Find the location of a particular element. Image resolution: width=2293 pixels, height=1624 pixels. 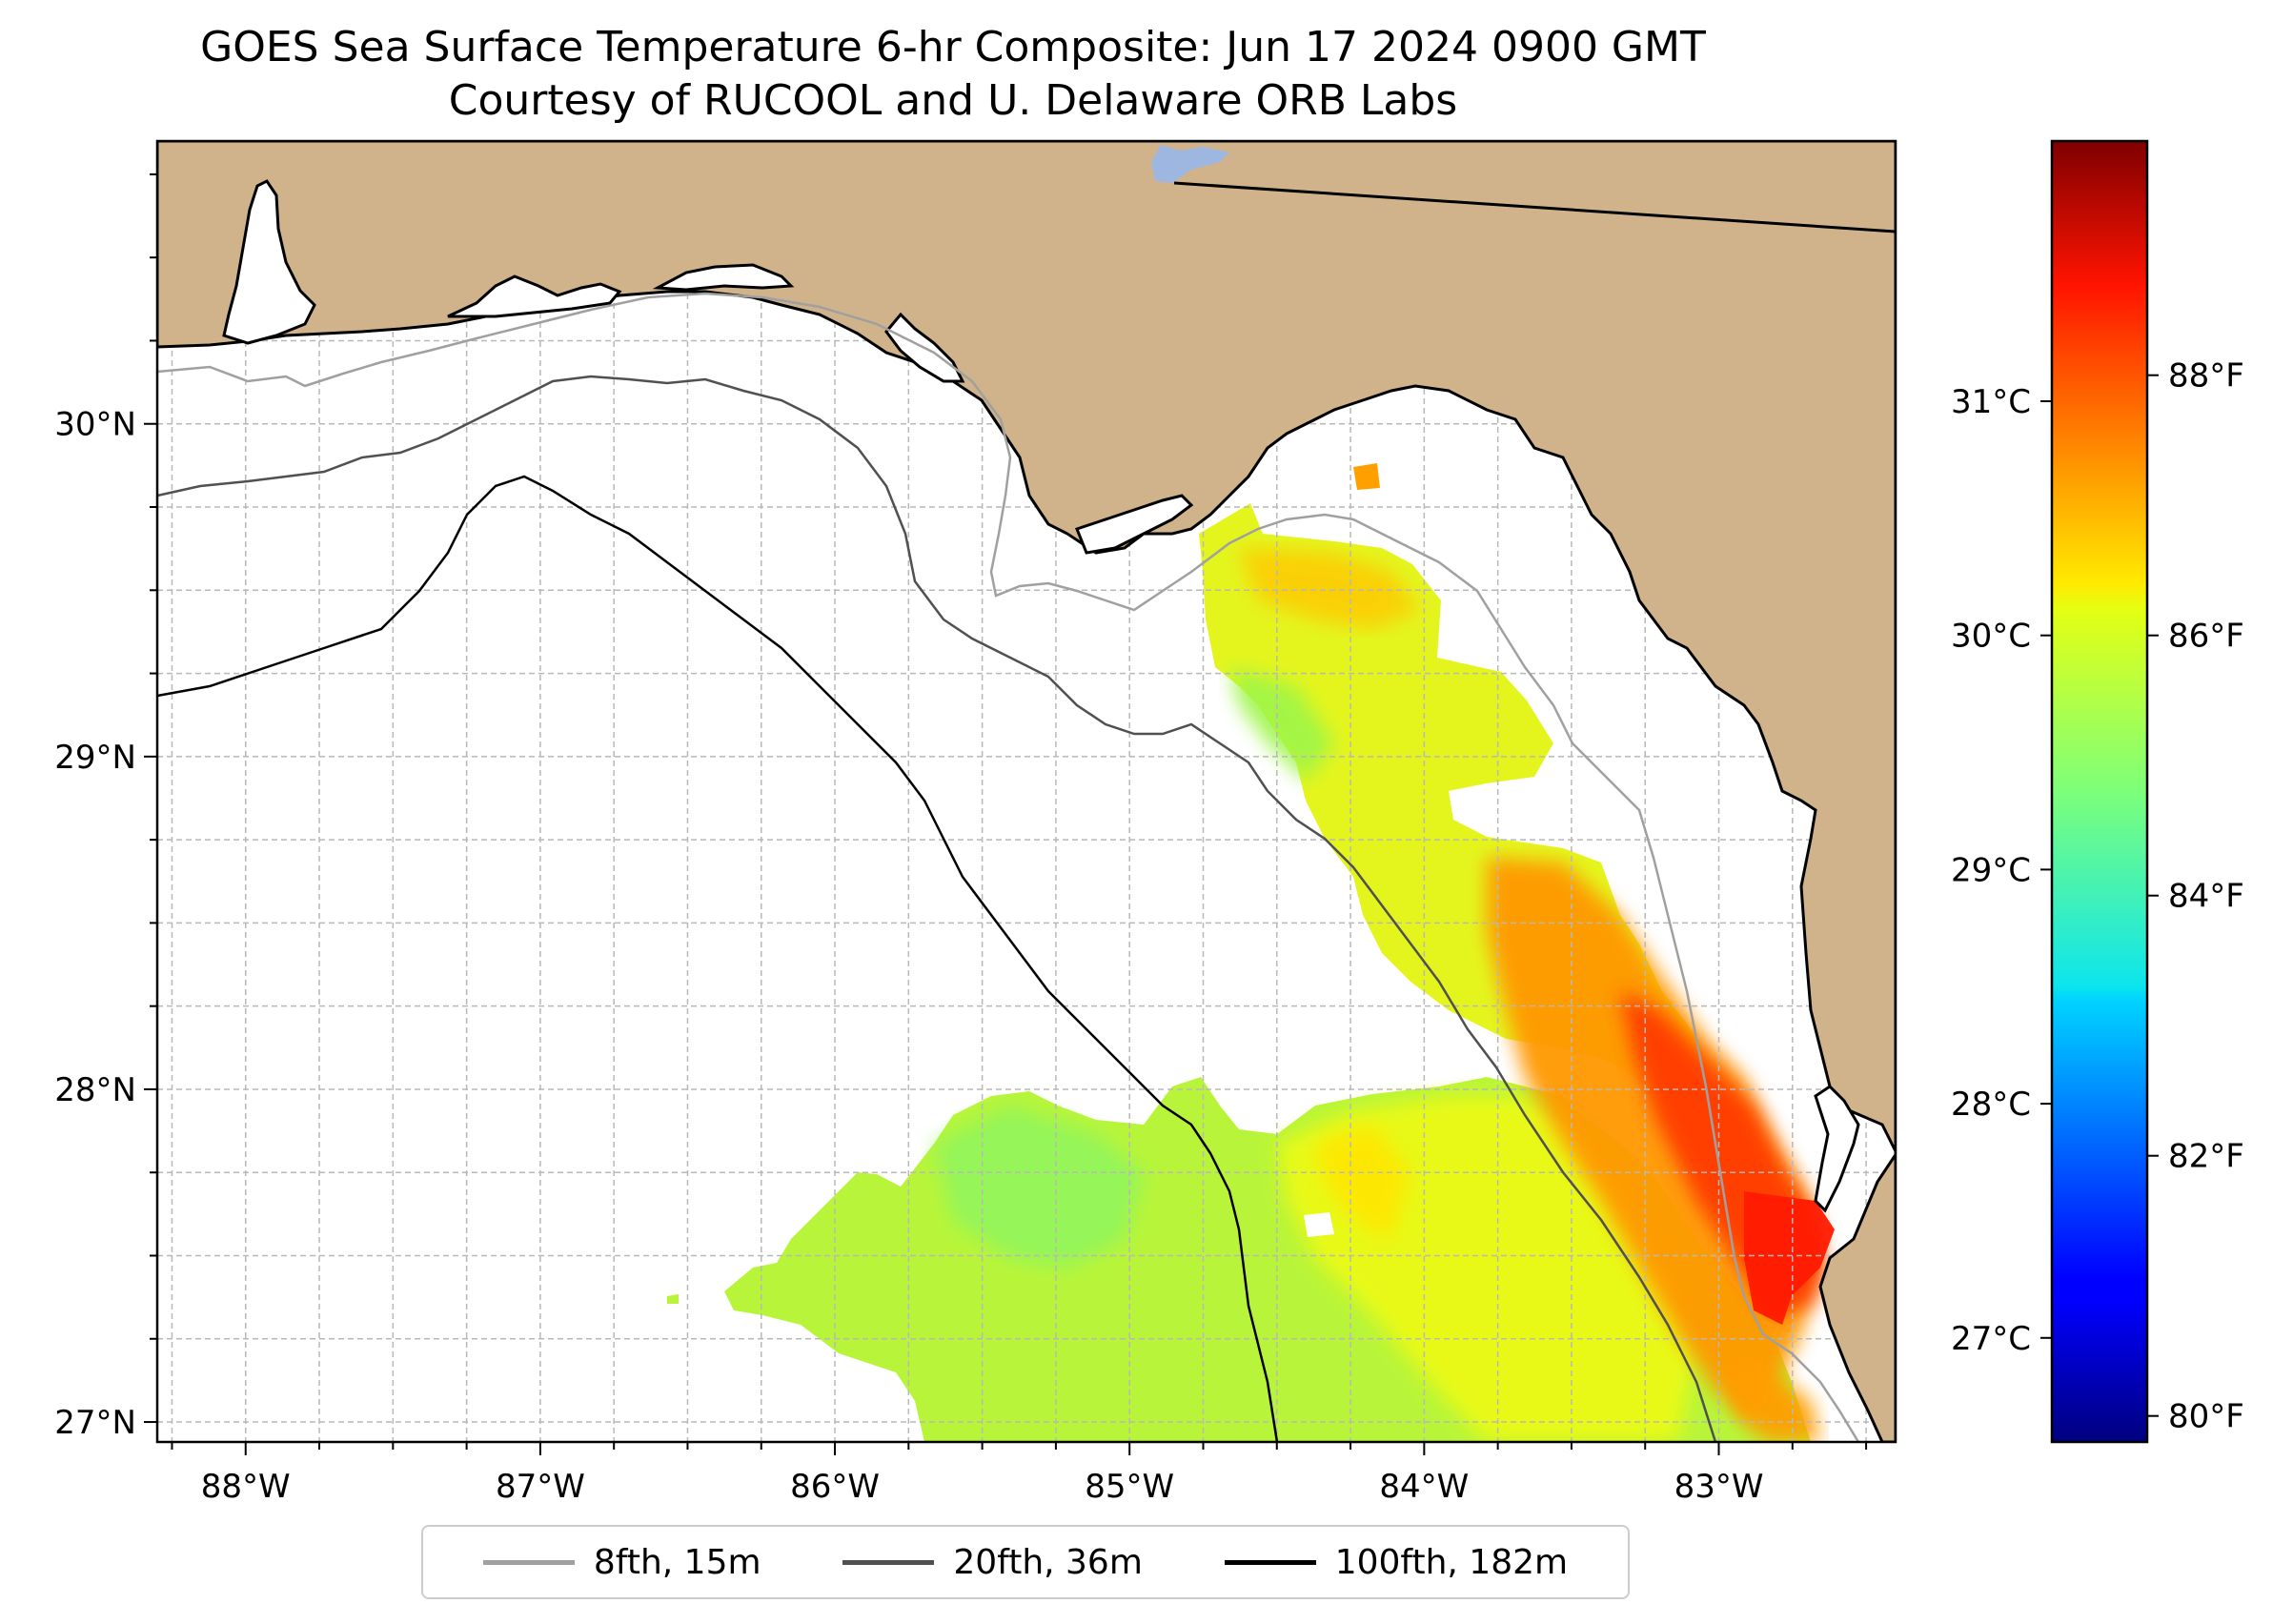

colorbar-c-label: 29°C is located at coordinates (1991, 870).